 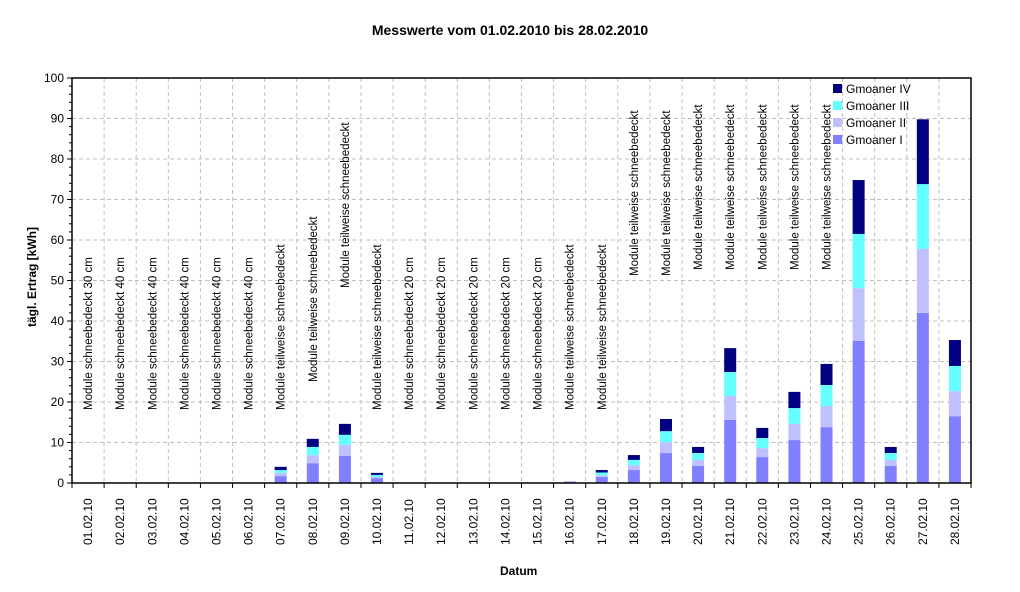 I want to click on x-tick-label: 04.02.10, so click(x=184, y=521).